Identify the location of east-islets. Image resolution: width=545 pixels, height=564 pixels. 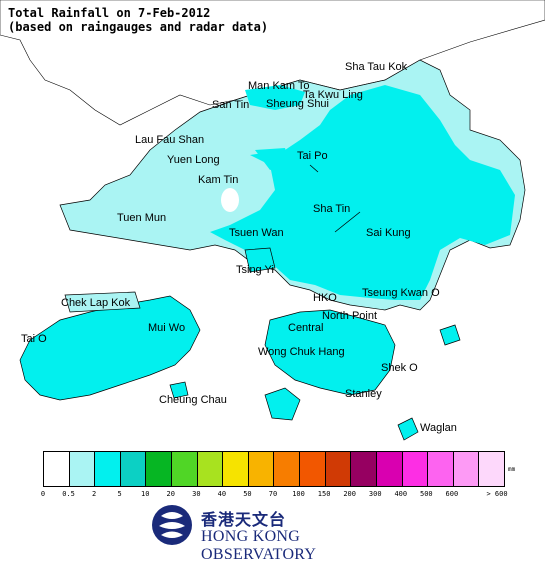
(450, 335).